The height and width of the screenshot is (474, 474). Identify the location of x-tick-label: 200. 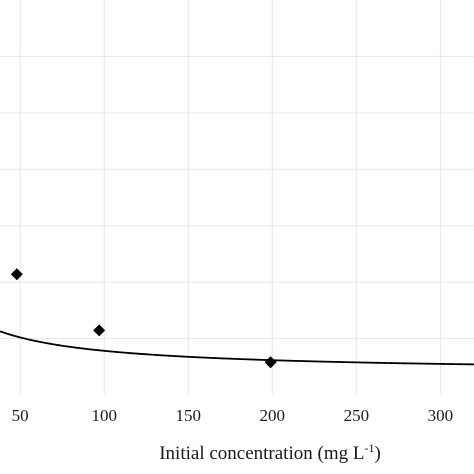
(273, 415).